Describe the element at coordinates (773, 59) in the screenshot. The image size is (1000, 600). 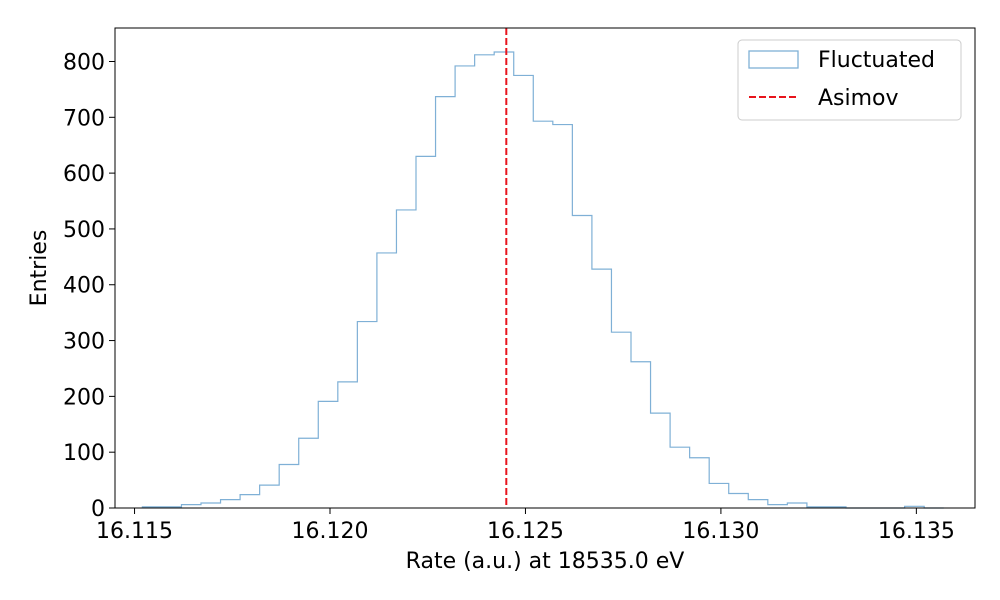
I see `legend-swatch-fluctuated` at that location.